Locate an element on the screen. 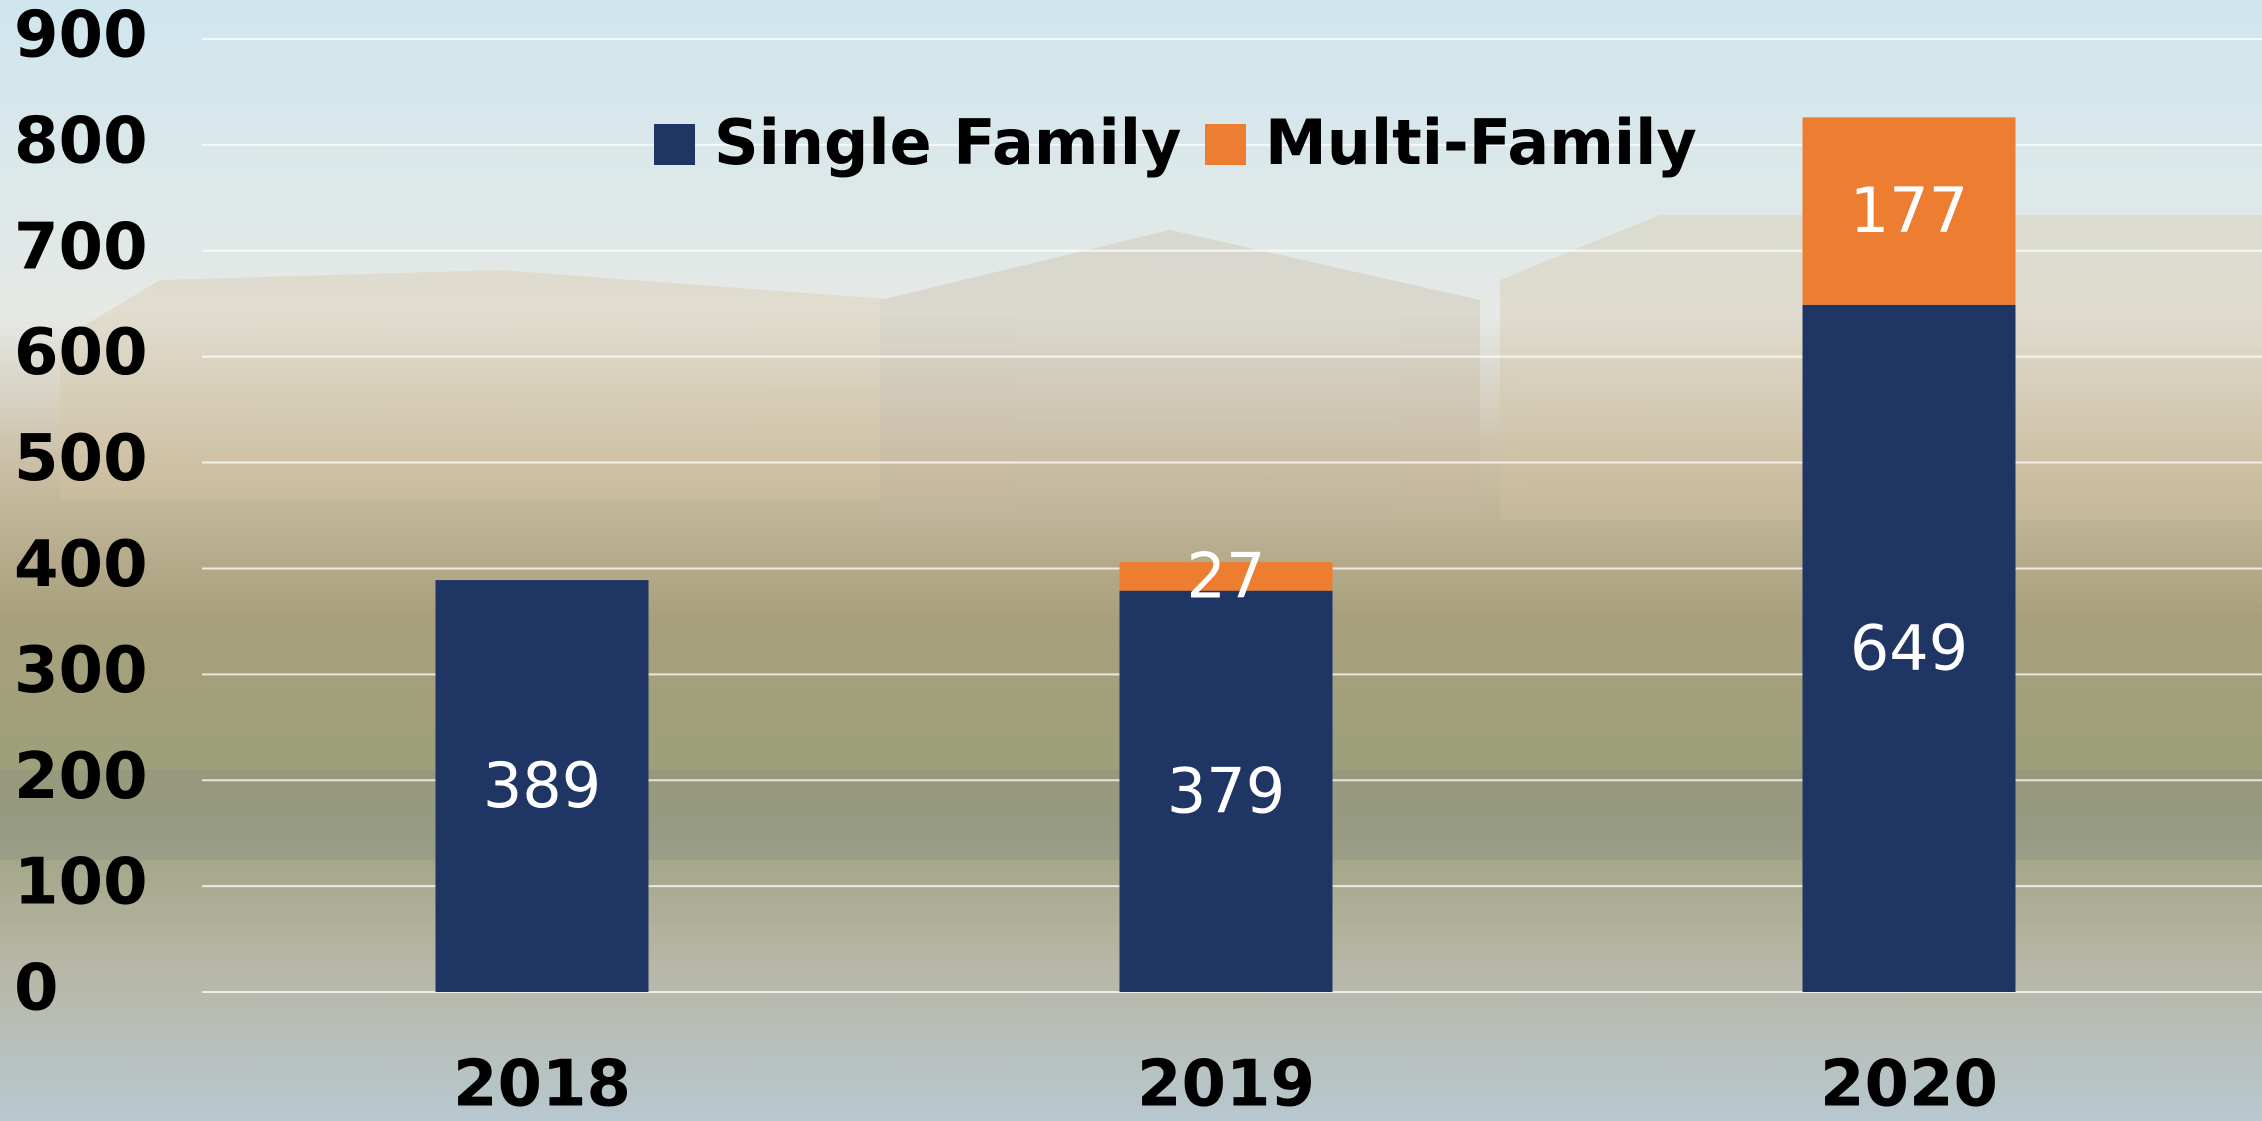 Image resolution: width=2262 pixels, height=1121 pixels. y-tick-label: 400 is located at coordinates (81, 565).